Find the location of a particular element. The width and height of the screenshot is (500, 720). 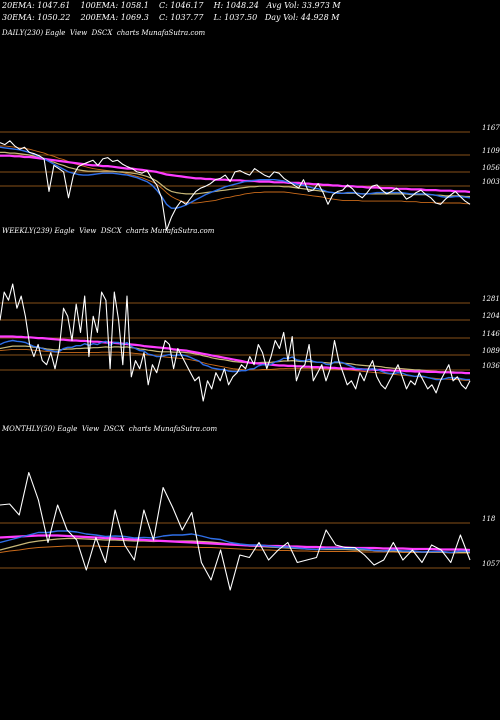

daily-panel: 1167 1109 1056 1003 is located at coordinates (250, 177).